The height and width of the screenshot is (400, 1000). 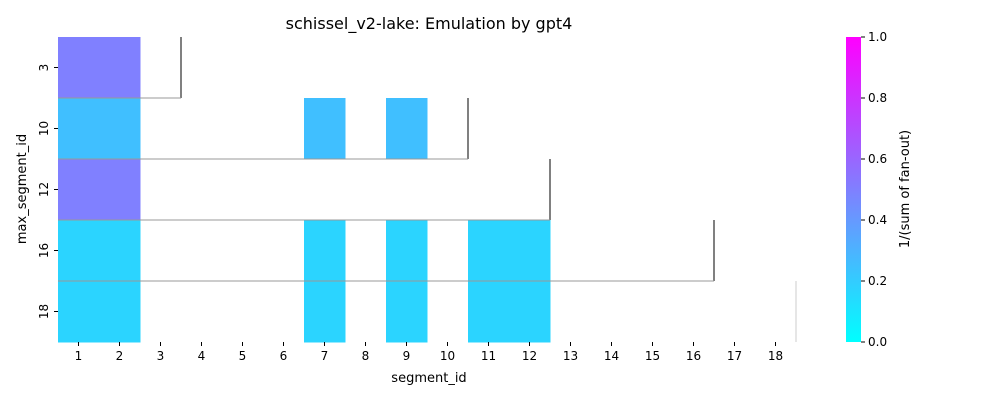 I want to click on colorbar-tick-label: 0.0, so click(x=877, y=342).